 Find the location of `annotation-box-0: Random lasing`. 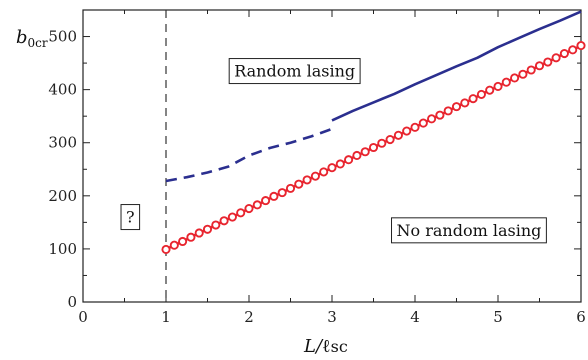

annotation-box-0: Random lasing is located at coordinates (294, 71).